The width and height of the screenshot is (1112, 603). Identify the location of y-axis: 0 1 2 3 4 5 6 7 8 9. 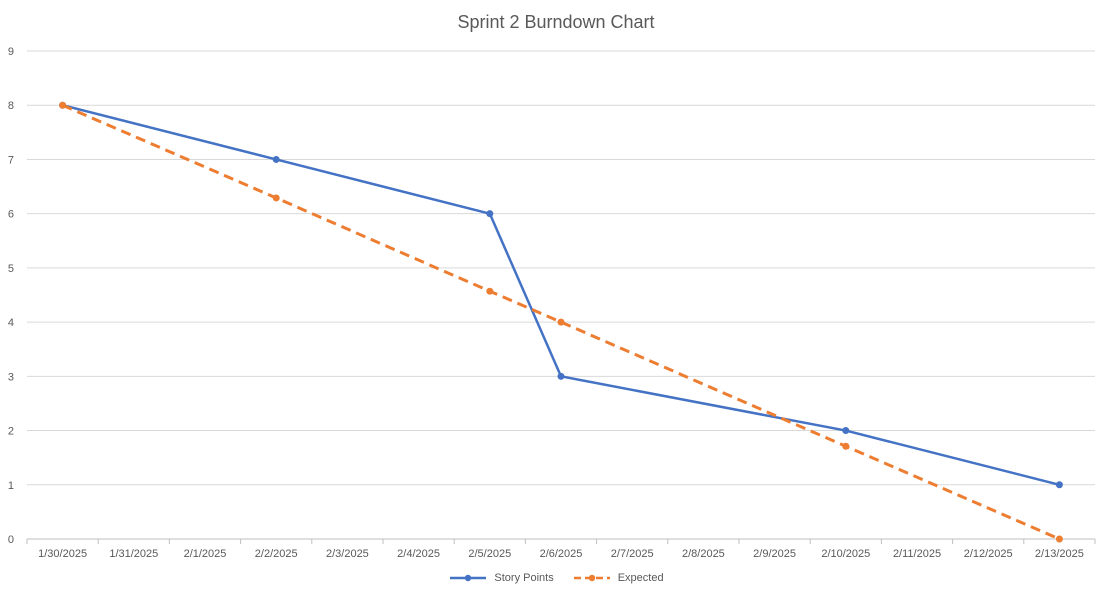
(11, 296).